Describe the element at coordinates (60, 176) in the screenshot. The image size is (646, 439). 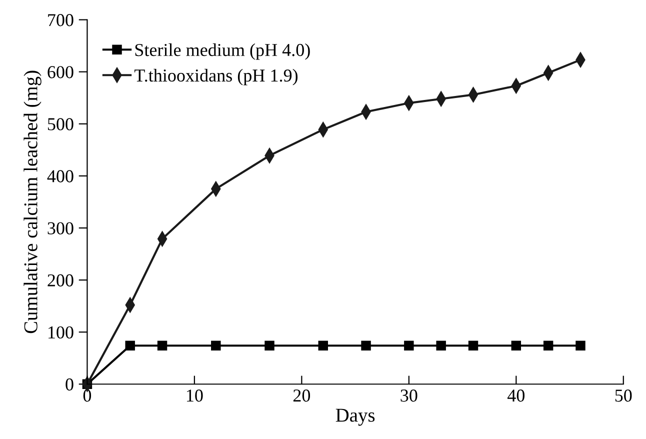
I see `y-tick-label: 400` at that location.